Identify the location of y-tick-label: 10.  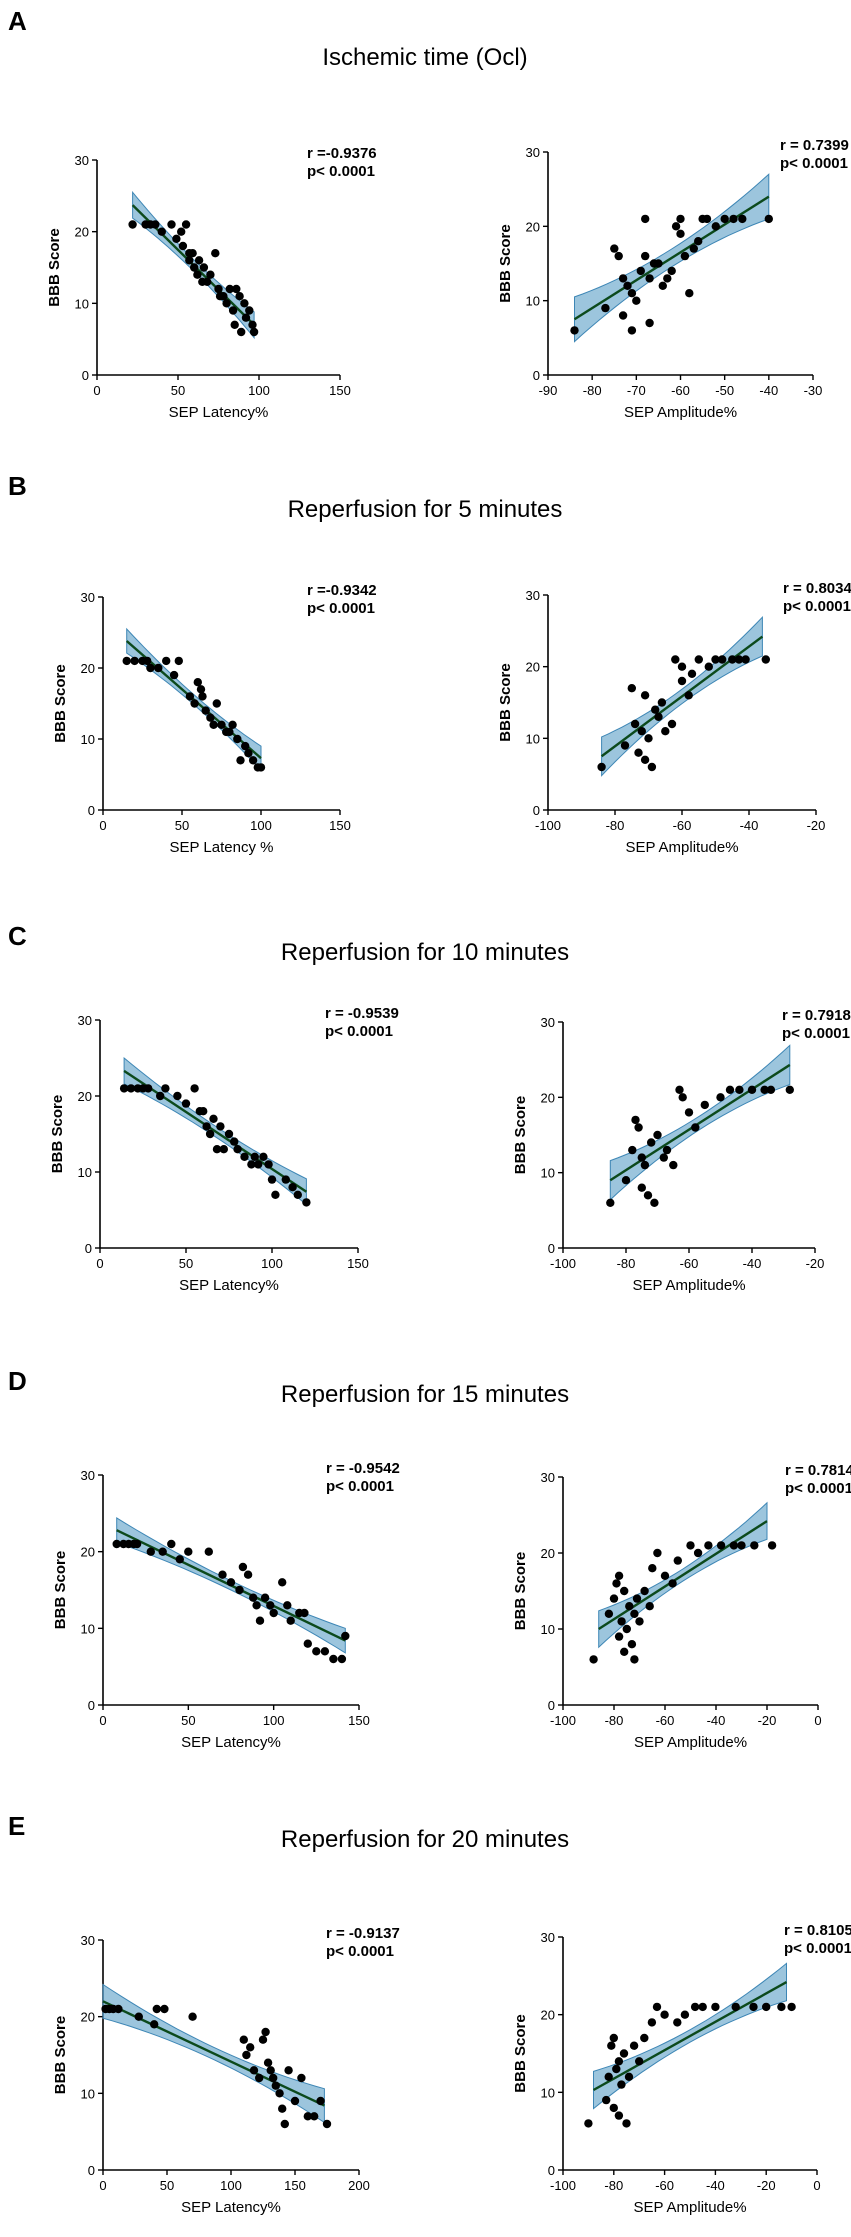
(88, 2093).